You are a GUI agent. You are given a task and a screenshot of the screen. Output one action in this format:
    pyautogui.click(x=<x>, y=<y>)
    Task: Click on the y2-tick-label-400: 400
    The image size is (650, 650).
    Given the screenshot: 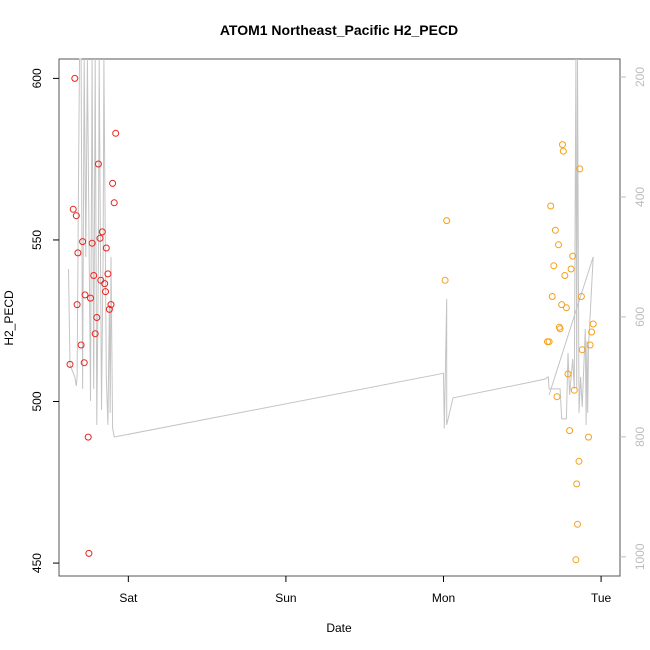 What is the action you would take?
    pyautogui.click(x=640, y=197)
    